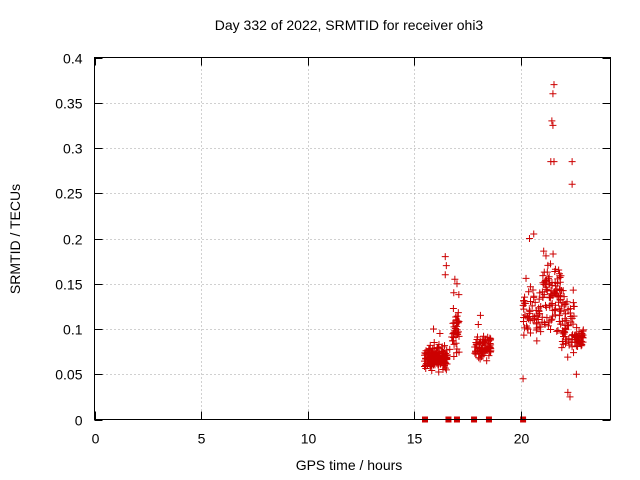 The image size is (640, 480). I want to click on y-tick-label: 0.05, so click(68, 375).